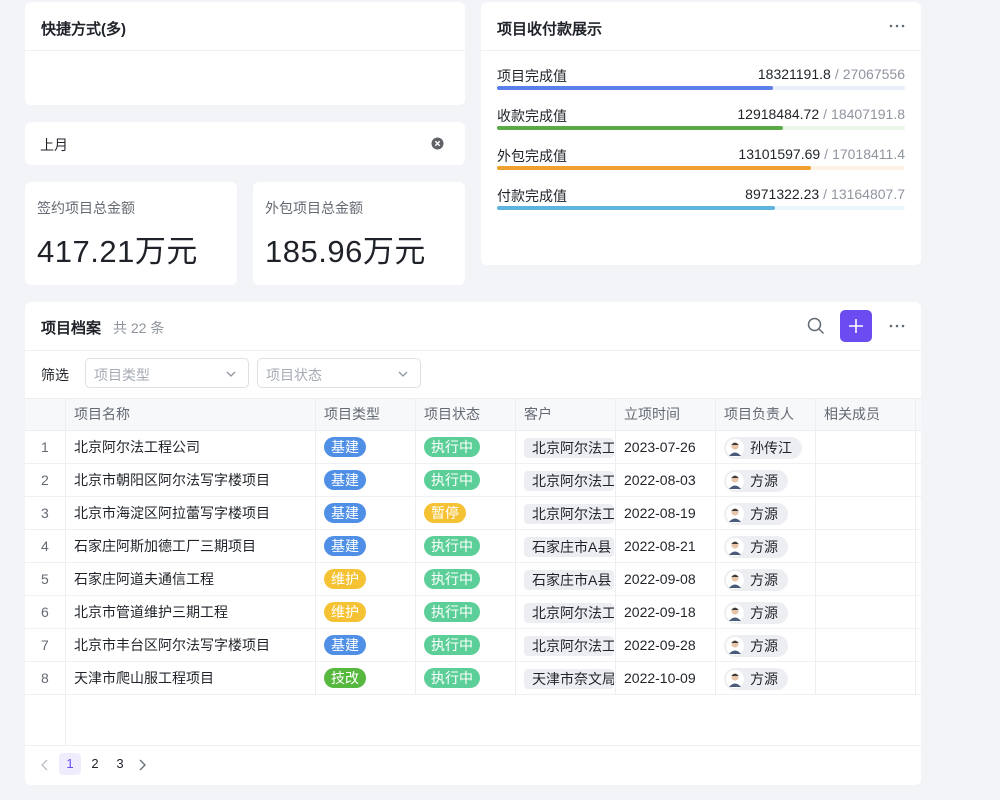 Image resolution: width=1000 pixels, height=800 pixels. I want to click on row-number: 4, so click(45, 546).